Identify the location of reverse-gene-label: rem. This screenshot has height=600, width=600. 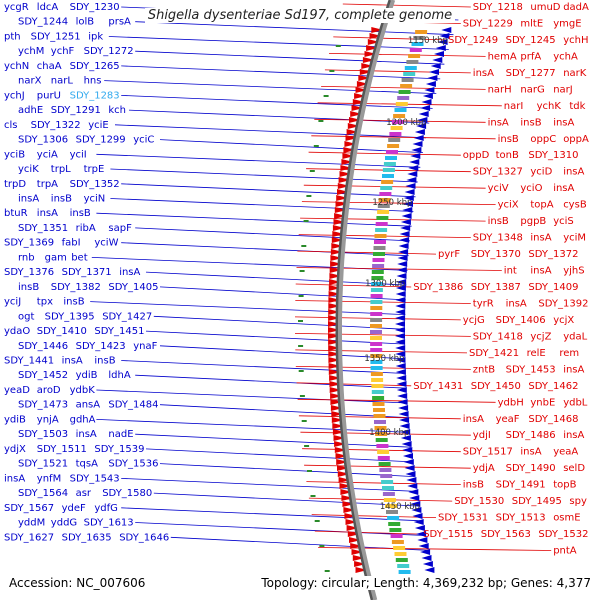
(569, 353).